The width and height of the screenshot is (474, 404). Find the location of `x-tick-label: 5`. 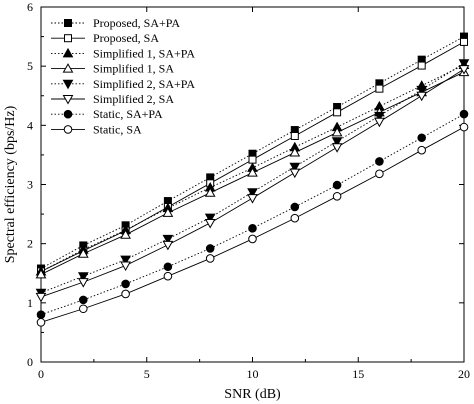

x-tick-label: 5 is located at coordinates (147, 374).